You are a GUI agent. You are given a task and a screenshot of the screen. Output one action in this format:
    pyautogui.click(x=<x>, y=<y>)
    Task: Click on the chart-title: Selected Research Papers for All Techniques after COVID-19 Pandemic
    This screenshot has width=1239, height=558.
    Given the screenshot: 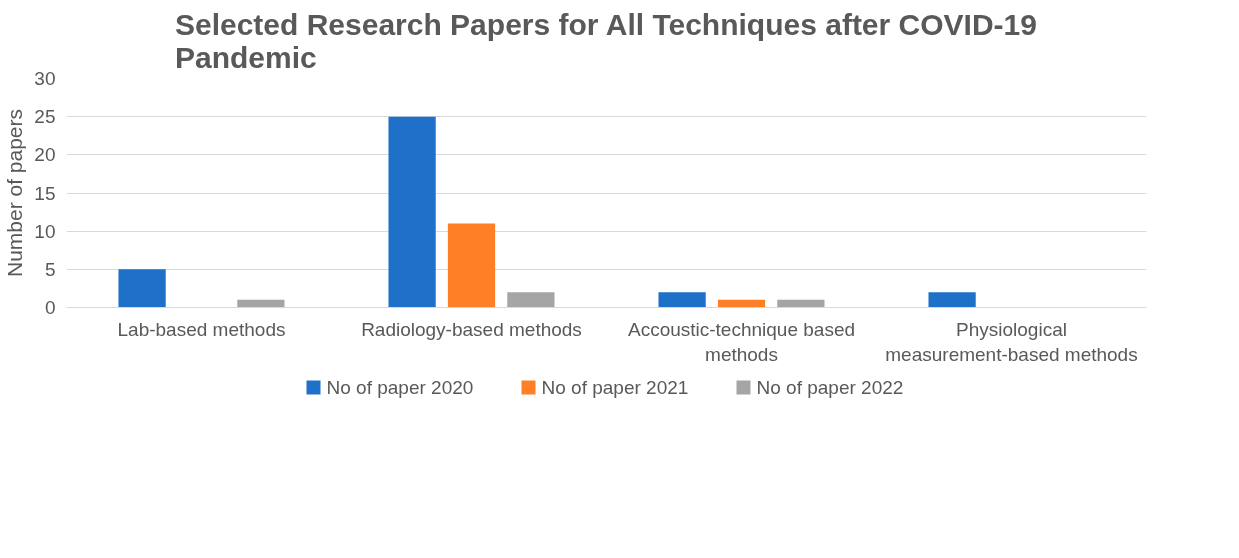 What is the action you would take?
    pyautogui.click(x=605, y=40)
    